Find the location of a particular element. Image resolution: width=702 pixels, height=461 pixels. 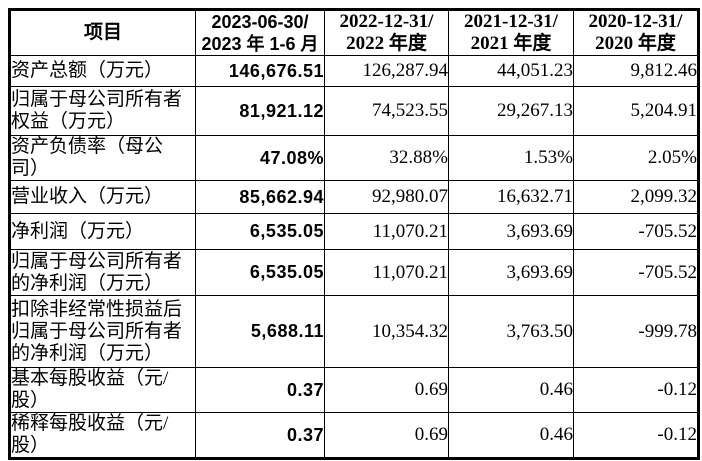

value-cell: 47.08% is located at coordinates (260, 158).